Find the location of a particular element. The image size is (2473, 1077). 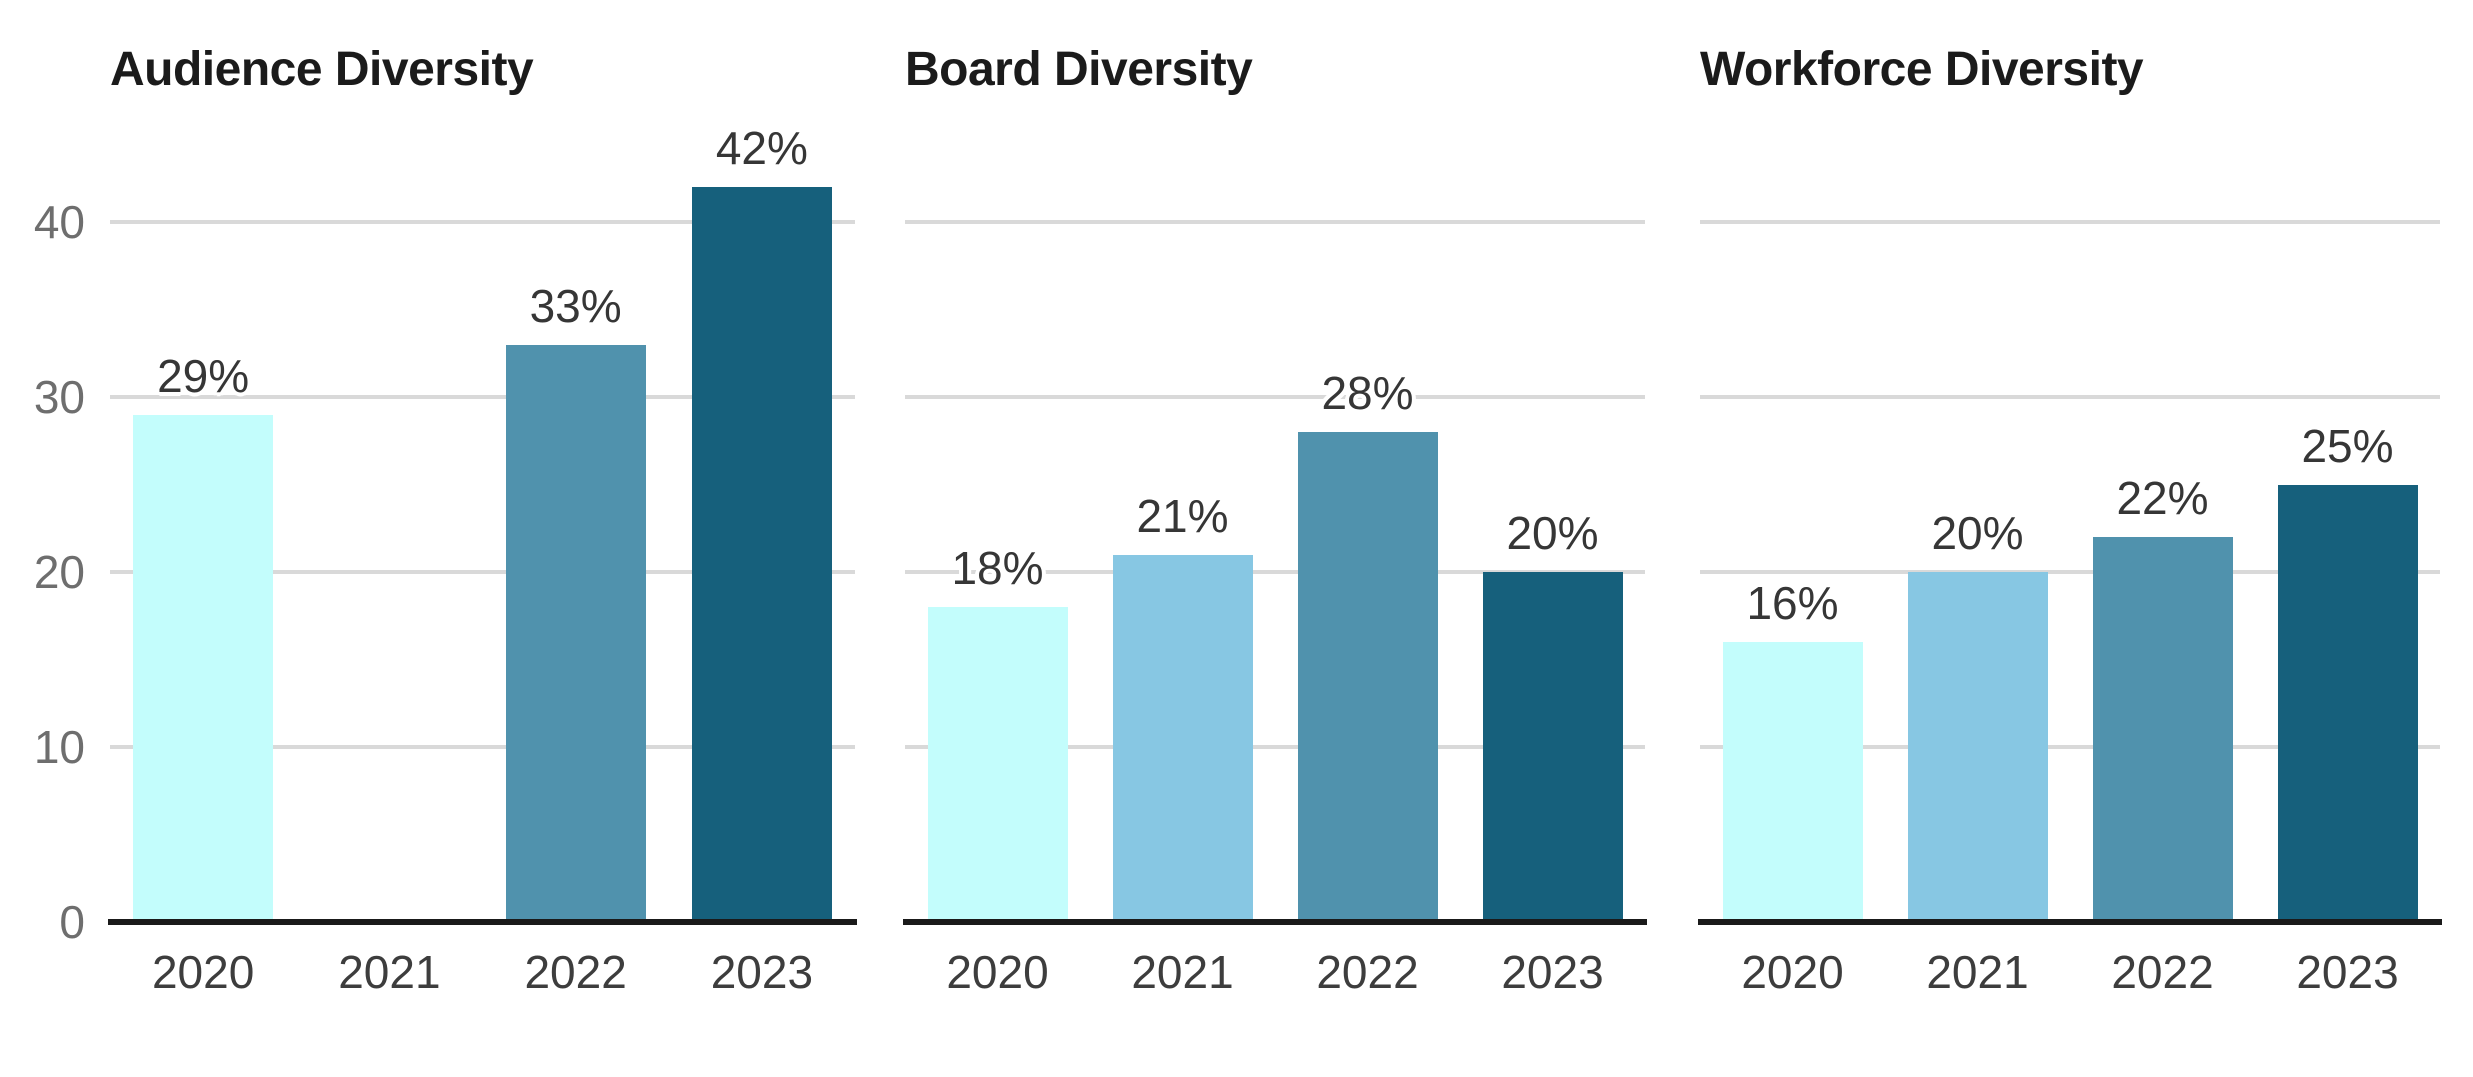

y-axis-tick-label-20: 20 is located at coordinates (59, 572).